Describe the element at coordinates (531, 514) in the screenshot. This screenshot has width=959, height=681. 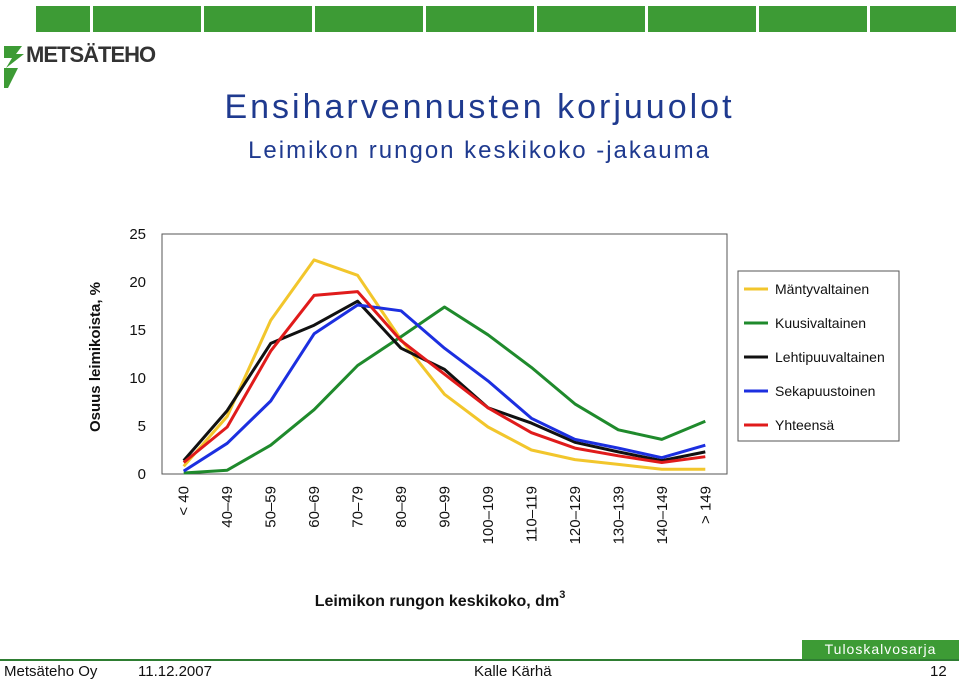
I see `x-tick-label: 110–119` at that location.